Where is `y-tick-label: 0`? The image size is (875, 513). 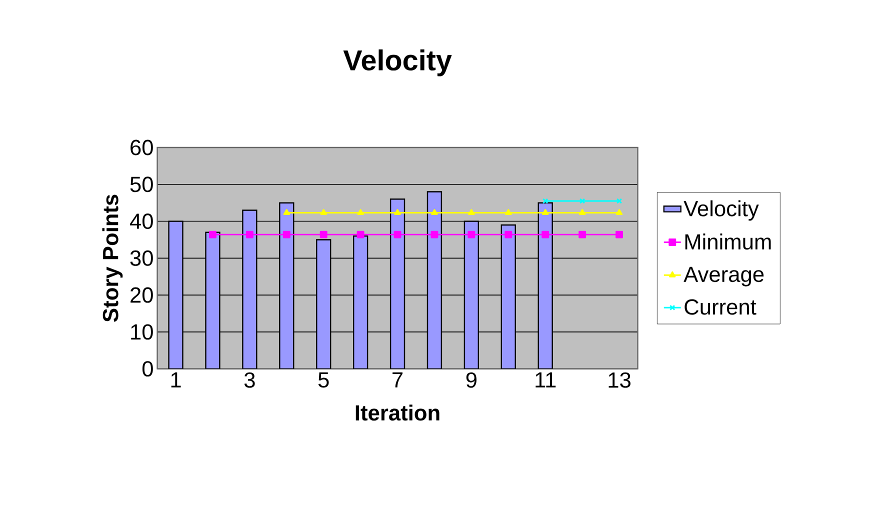 y-tick-label: 0 is located at coordinates (147, 368).